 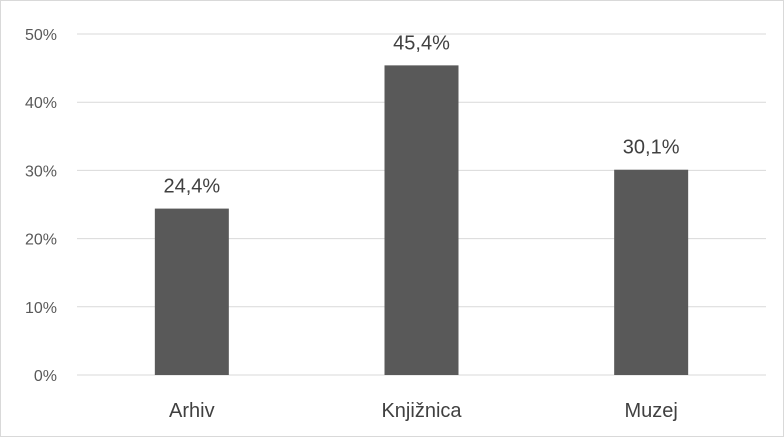 What do you see at coordinates (191, 187) in the screenshot?
I see `data-label: 24,4%` at bounding box center [191, 187].